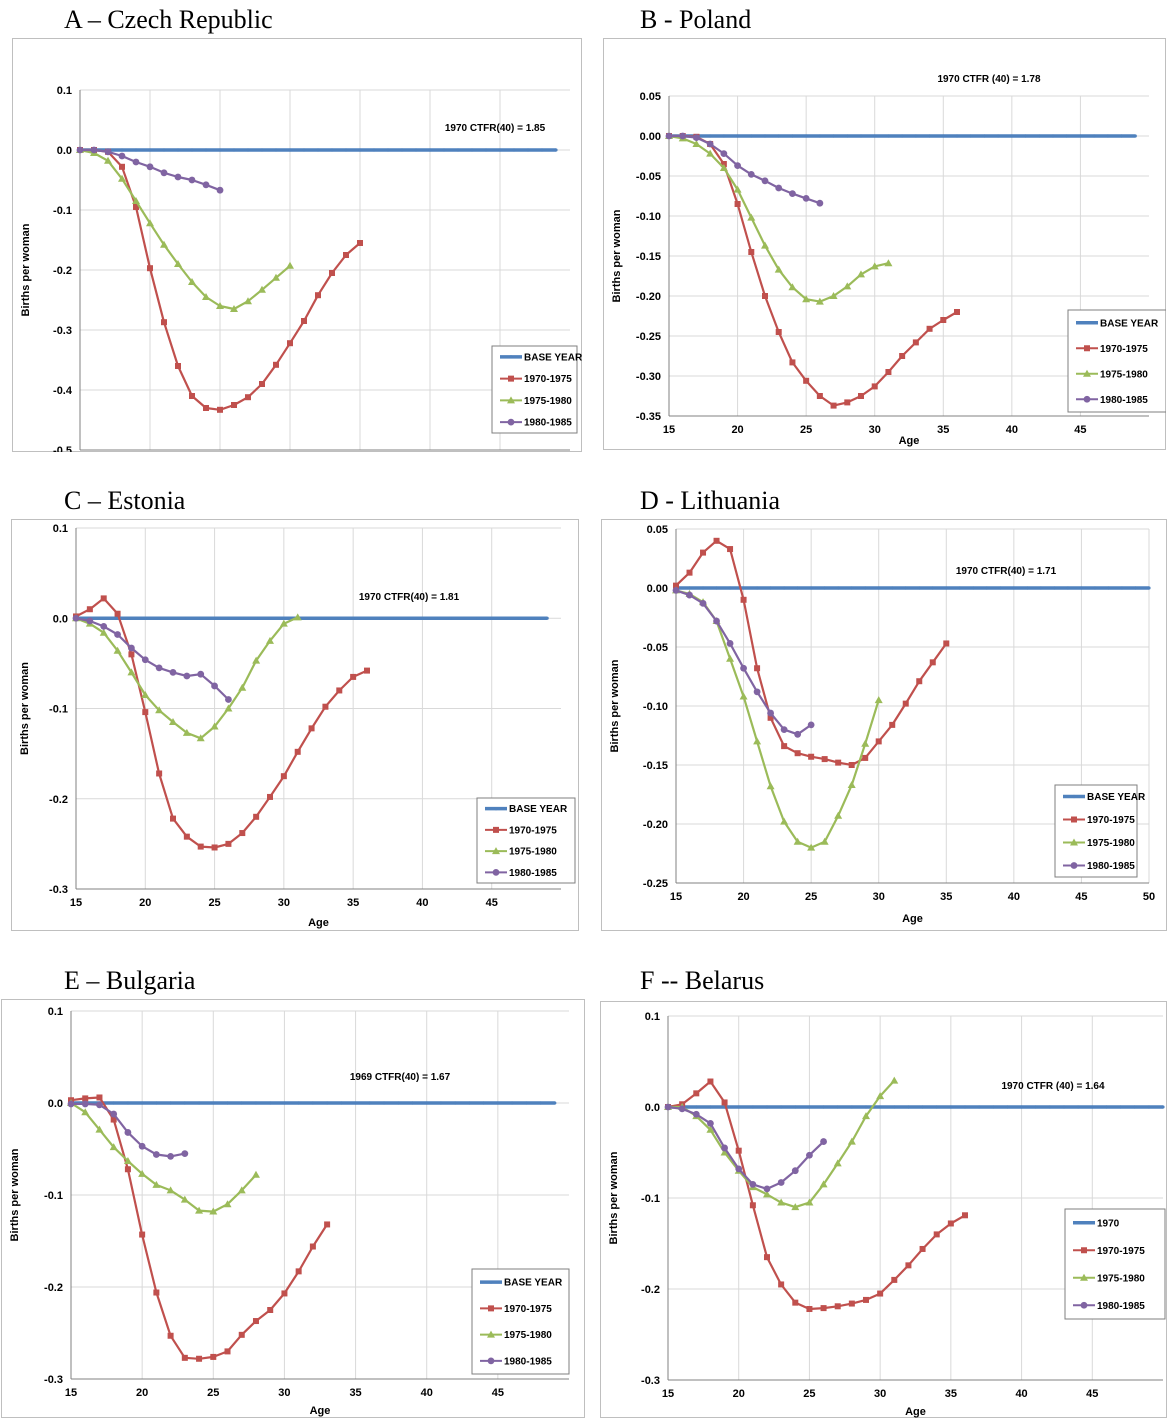  Describe the element at coordinates (655, 825) in the screenshot. I see `y-tick-label: -0.20` at that location.